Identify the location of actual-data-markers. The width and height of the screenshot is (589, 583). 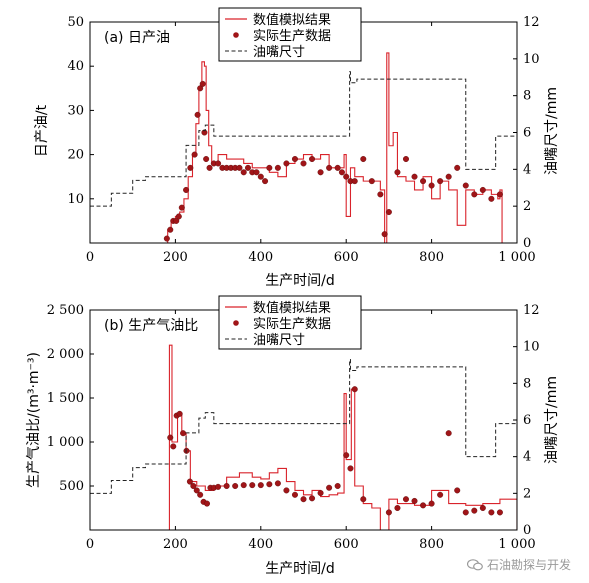
(335, 451).